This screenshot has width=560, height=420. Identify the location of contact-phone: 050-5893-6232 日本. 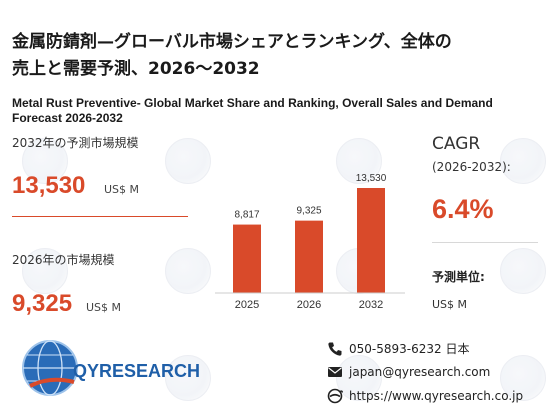
(398, 348).